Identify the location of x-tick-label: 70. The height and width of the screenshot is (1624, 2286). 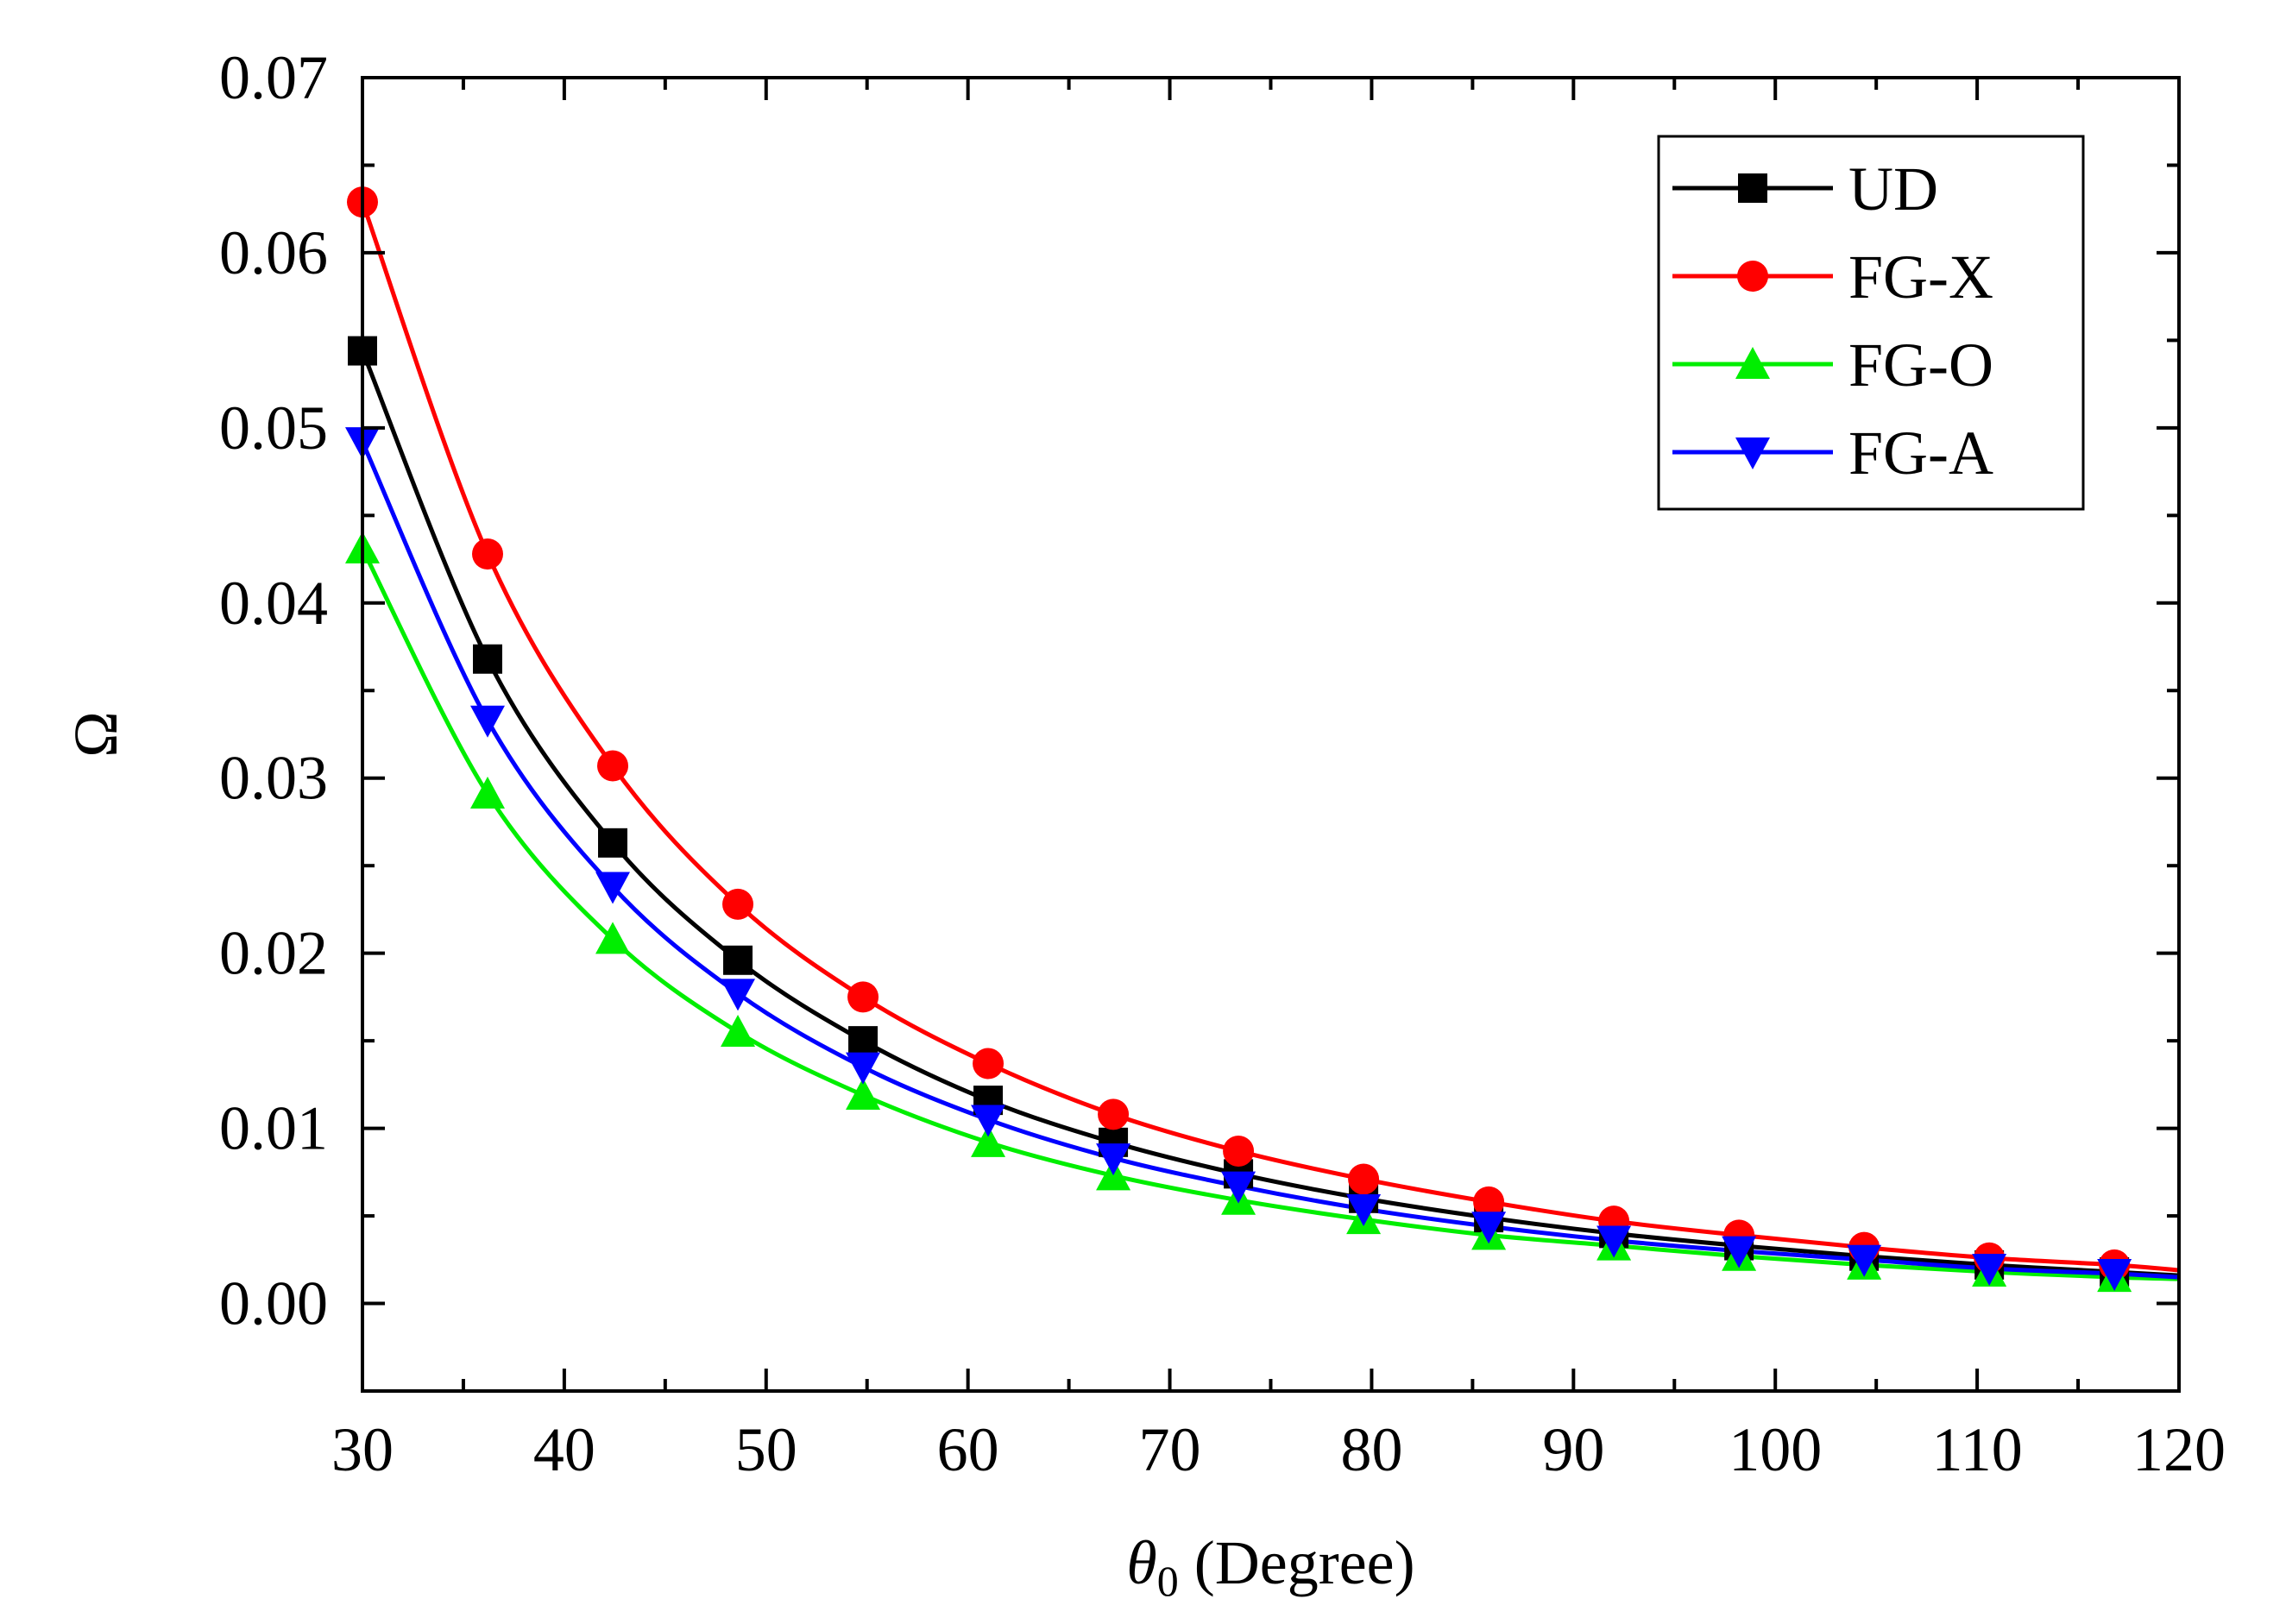
(1170, 1449).